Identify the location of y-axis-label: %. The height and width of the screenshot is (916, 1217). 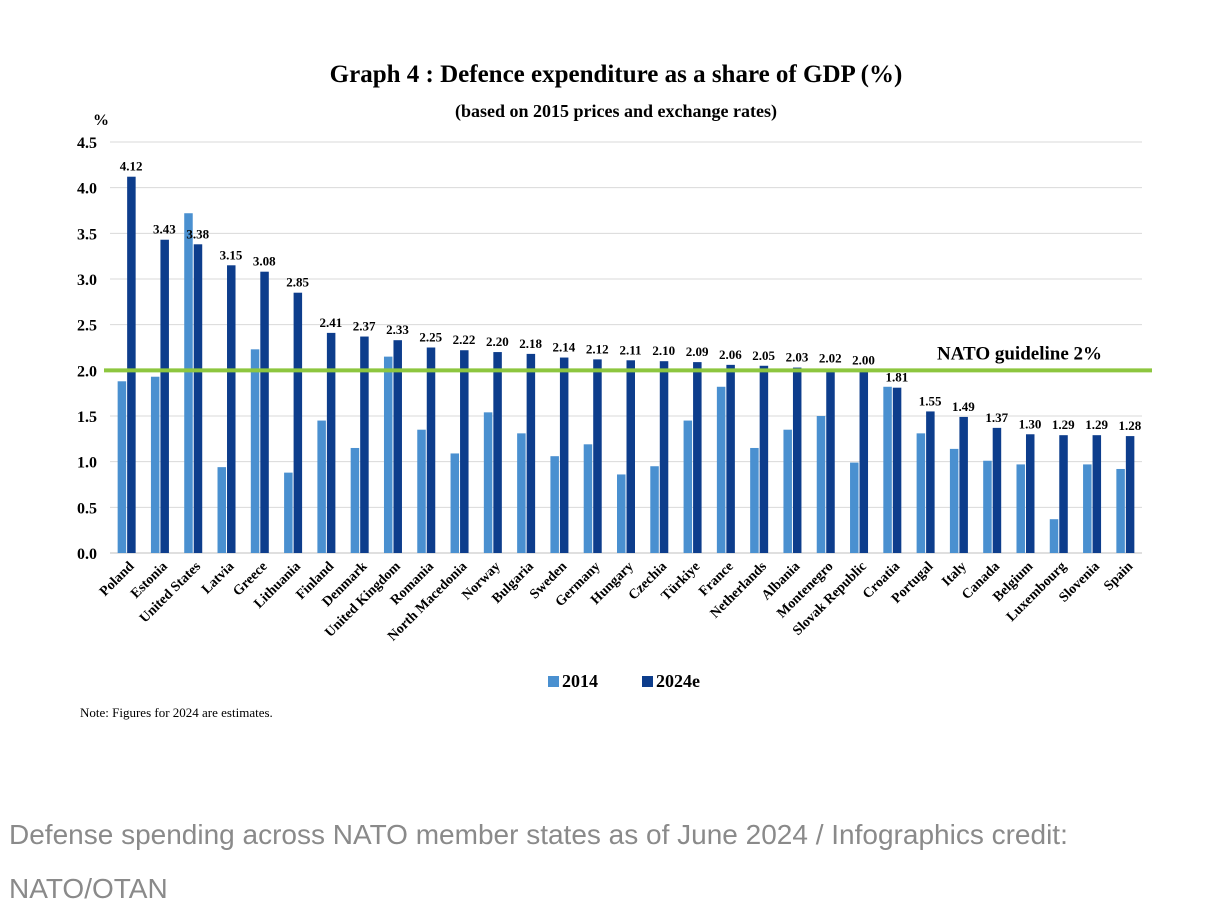
(101, 120).